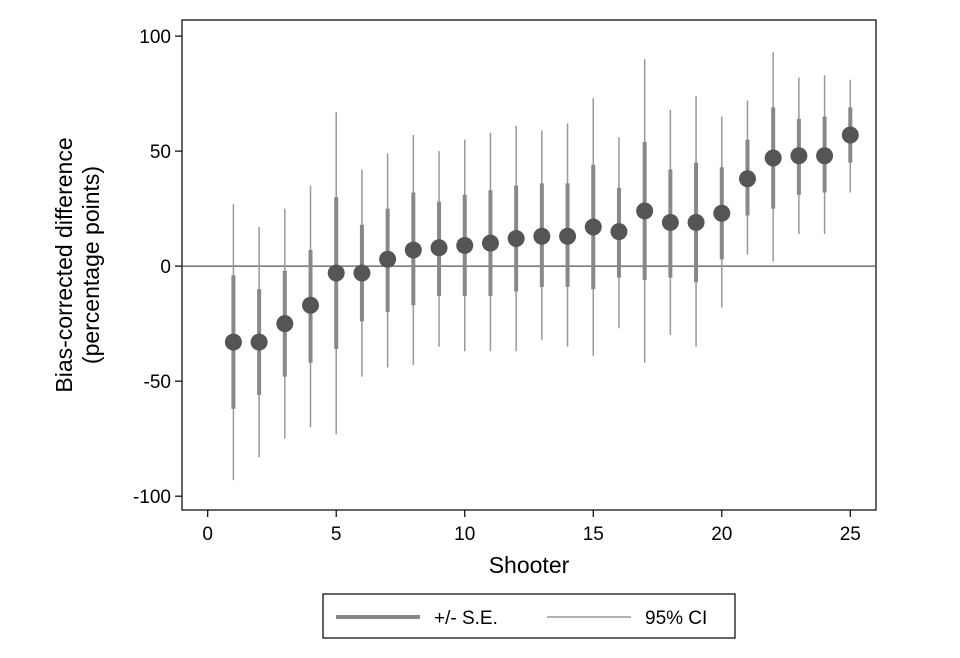 The width and height of the screenshot is (960, 658). What do you see at coordinates (157, 267) in the screenshot?
I see `y-axis: 100 50 0 -50 -100` at bounding box center [157, 267].